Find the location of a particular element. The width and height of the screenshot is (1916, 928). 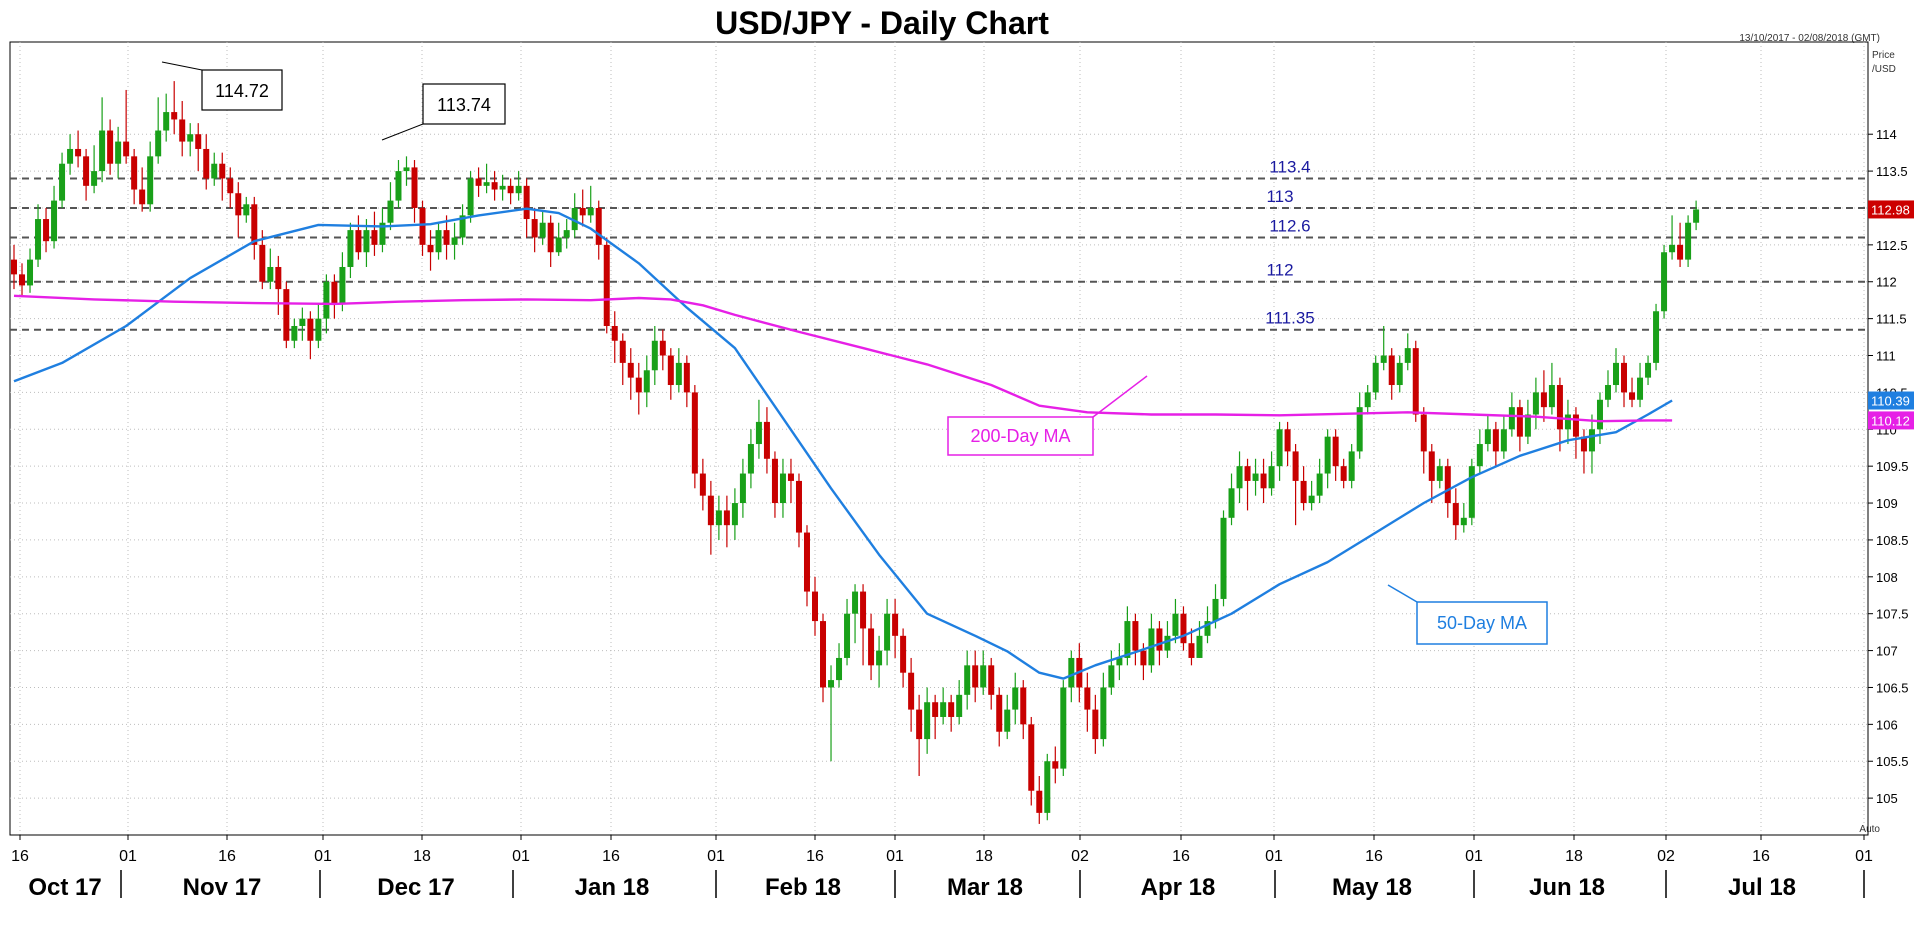

price-annotation: 114.72 is located at coordinates (222, 86).